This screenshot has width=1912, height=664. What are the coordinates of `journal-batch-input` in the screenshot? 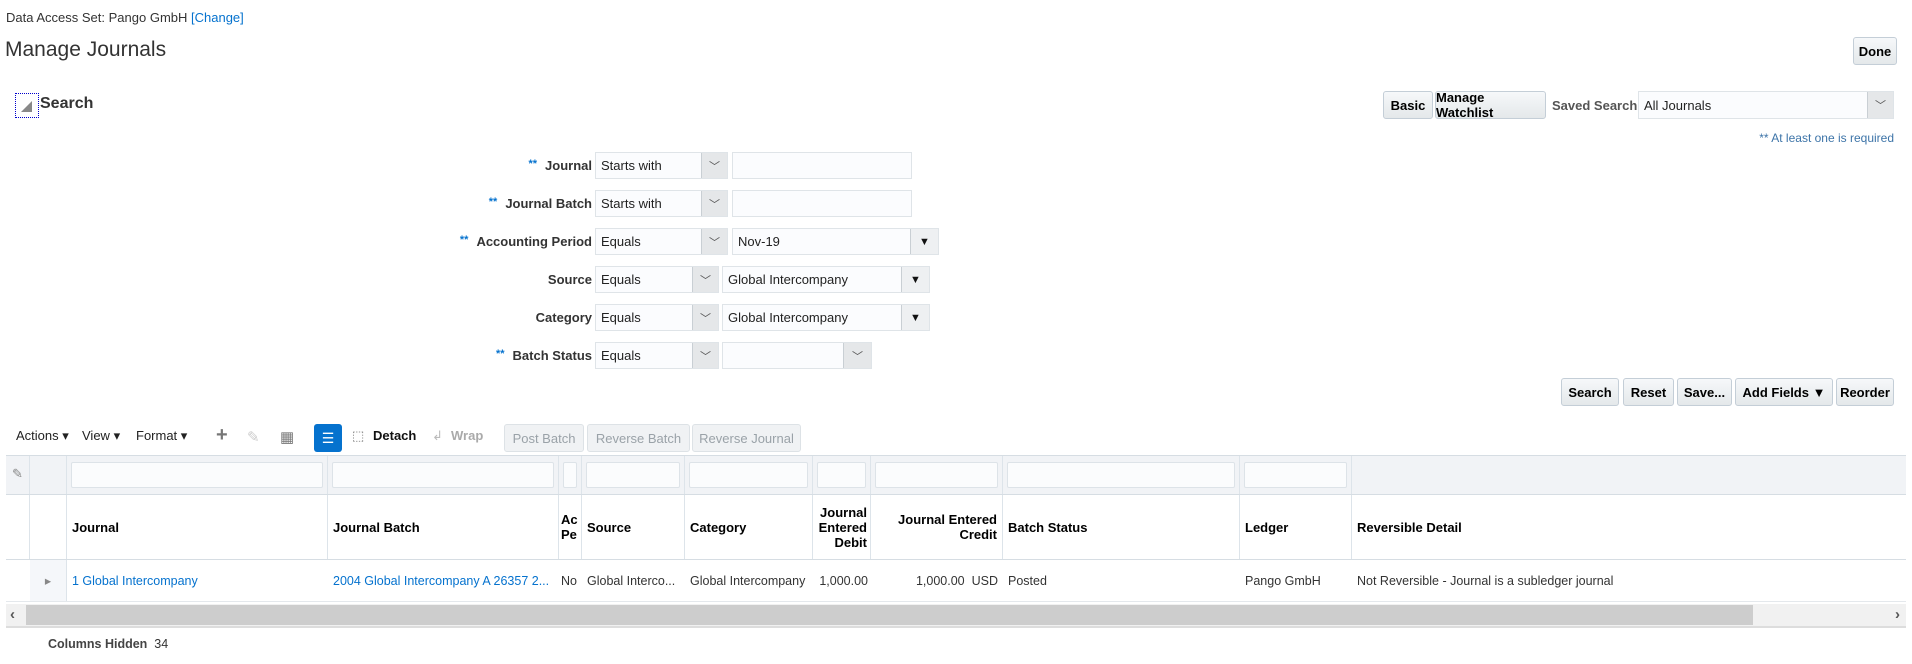 It's located at (822, 203).